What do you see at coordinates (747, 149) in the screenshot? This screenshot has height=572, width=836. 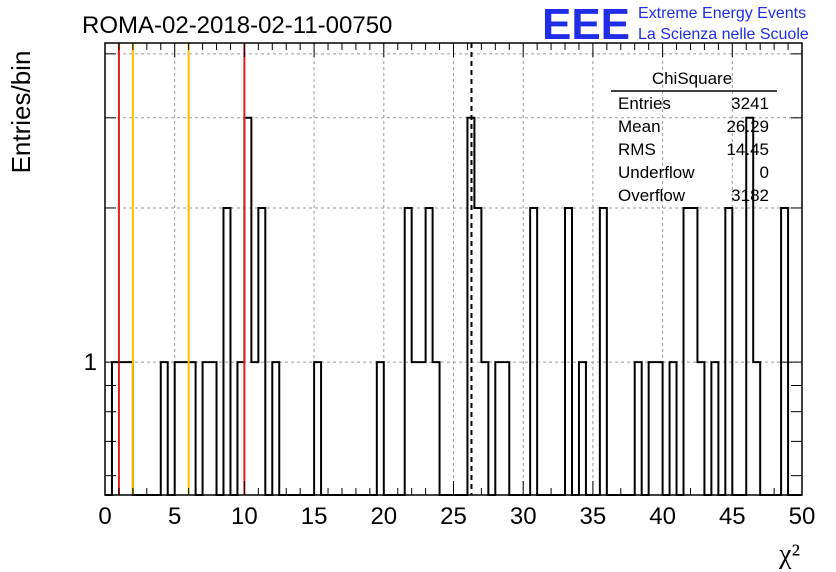 I see `stats-value-rms: 14.45` at bounding box center [747, 149].